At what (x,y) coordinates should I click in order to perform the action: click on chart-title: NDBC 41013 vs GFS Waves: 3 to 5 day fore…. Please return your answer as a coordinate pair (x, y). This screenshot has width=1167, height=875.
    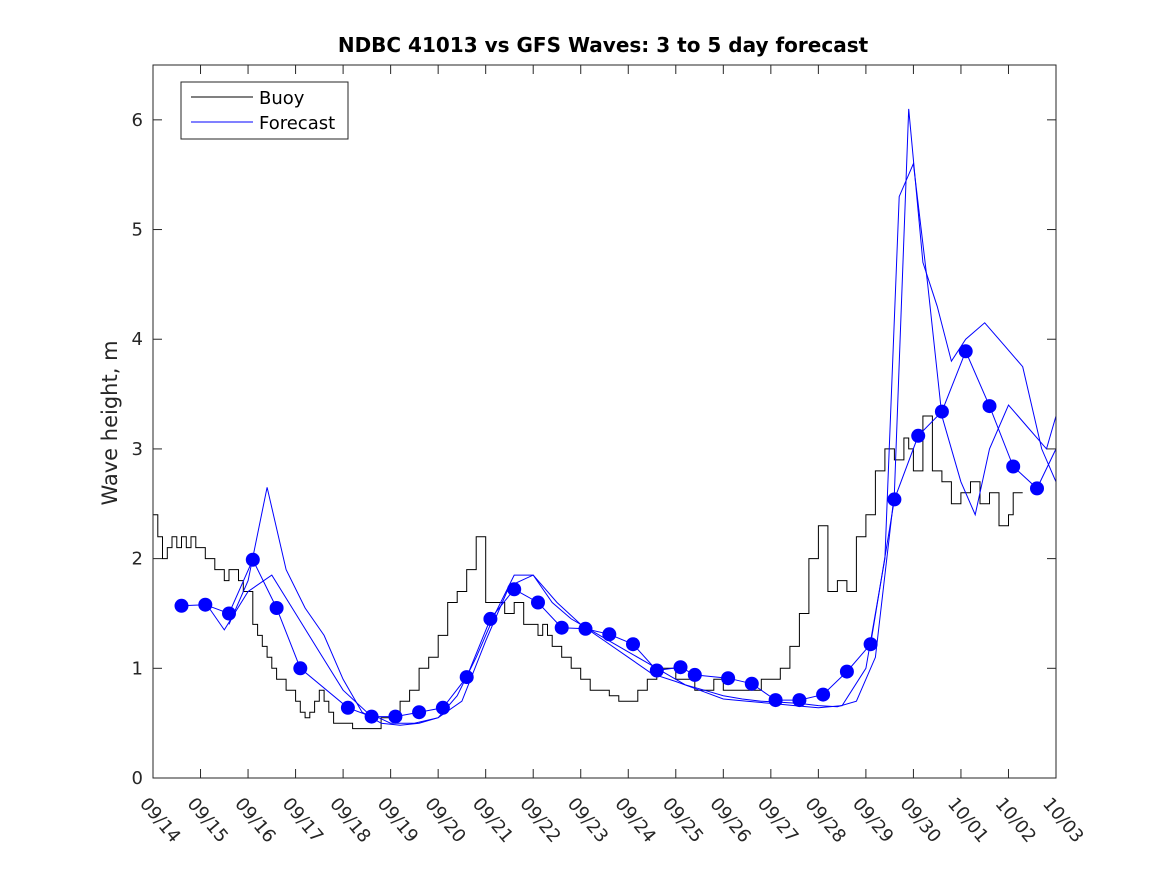
    Looking at the image, I should click on (603, 45).